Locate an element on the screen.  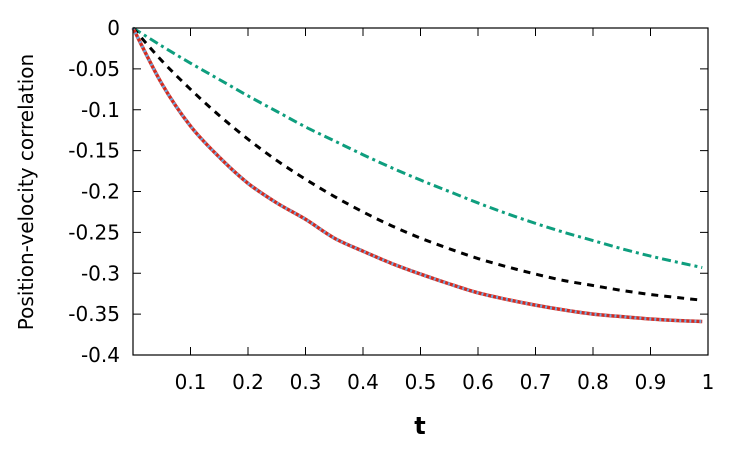
x-tick-label: 1 is located at coordinates (708, 382).